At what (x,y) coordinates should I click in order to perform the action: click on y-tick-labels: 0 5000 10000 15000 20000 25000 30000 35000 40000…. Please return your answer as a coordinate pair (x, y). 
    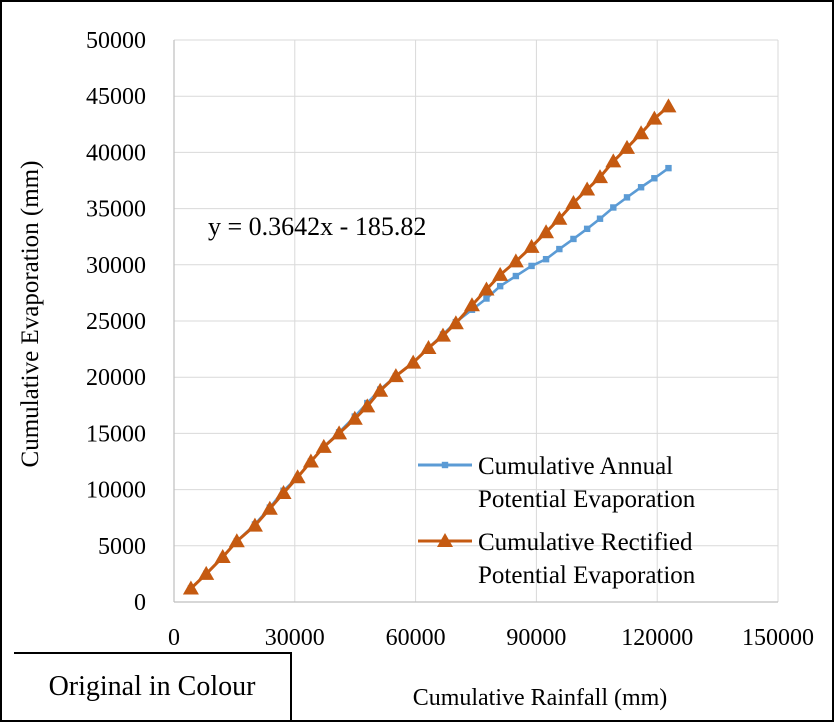
    Looking at the image, I should click on (116, 322).